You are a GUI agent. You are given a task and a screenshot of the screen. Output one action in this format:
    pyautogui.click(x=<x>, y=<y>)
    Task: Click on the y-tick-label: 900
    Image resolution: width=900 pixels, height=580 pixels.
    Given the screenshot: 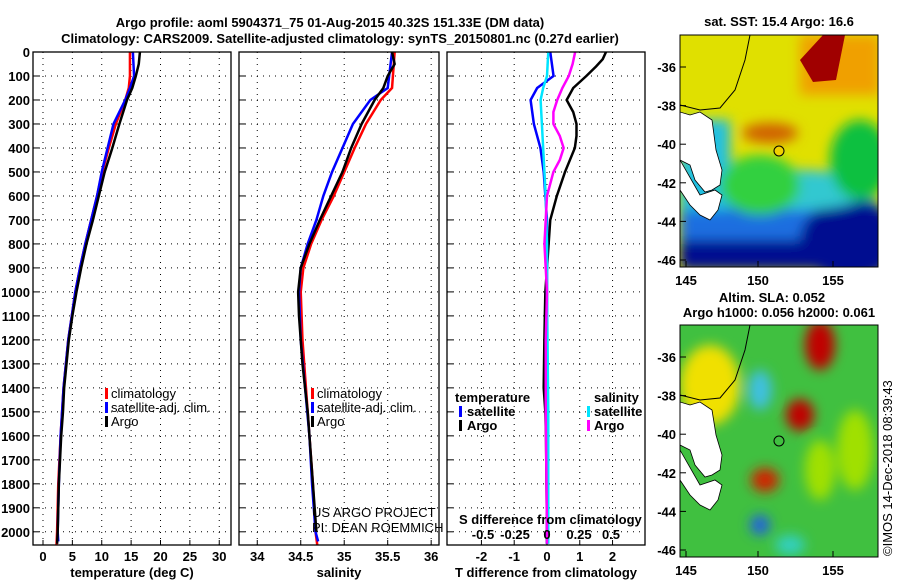 What is the action you would take?
    pyautogui.click(x=19, y=268)
    